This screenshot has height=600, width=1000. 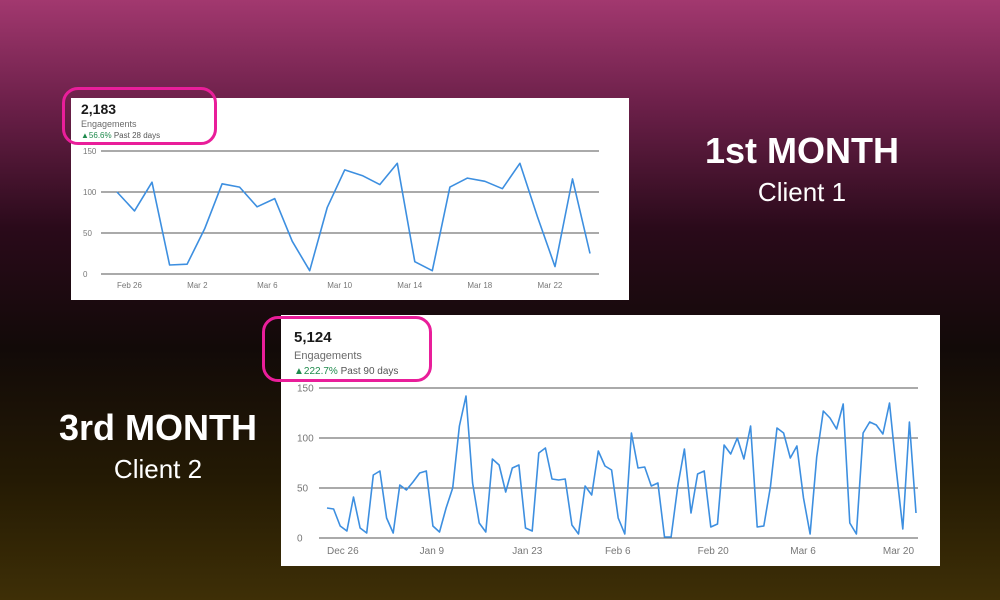 I want to click on metric-change-row: ▲56.6% Past 28 days, so click(x=120, y=135).